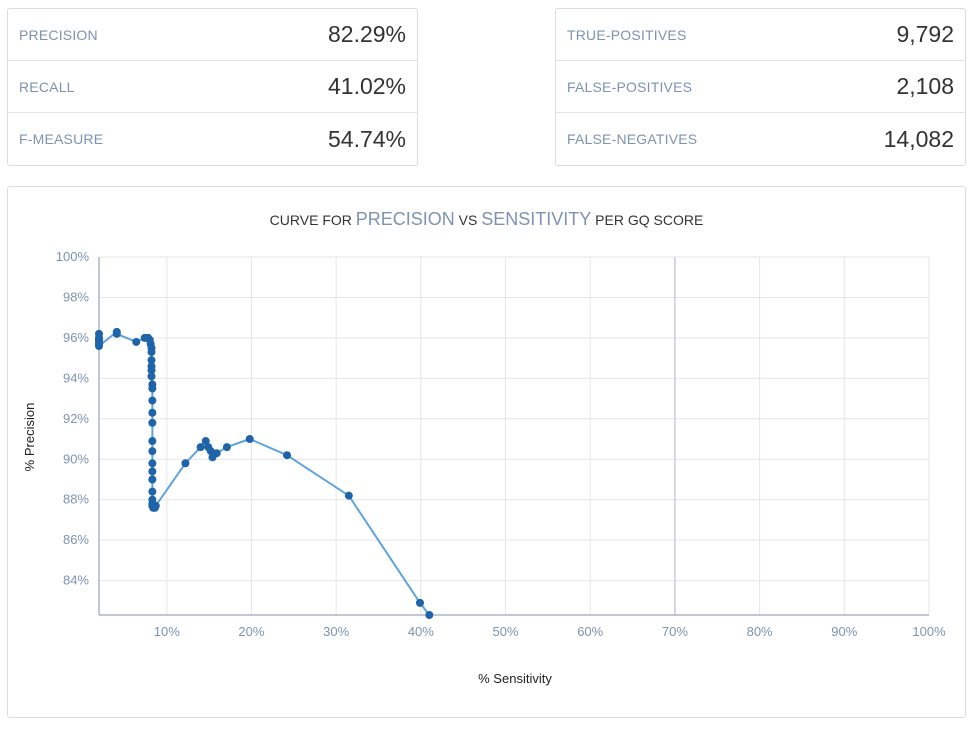 The width and height of the screenshot is (975, 732). Describe the element at coordinates (312, 220) in the screenshot. I see `chart-title-prefix: CURVE FOR` at that location.